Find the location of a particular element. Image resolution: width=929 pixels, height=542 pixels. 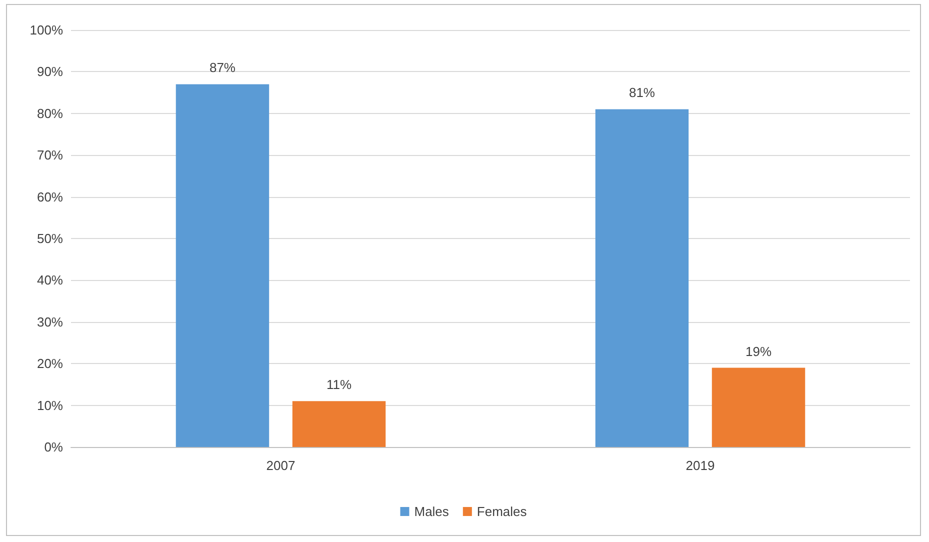

y-tick-label: 100% is located at coordinates (47, 30).